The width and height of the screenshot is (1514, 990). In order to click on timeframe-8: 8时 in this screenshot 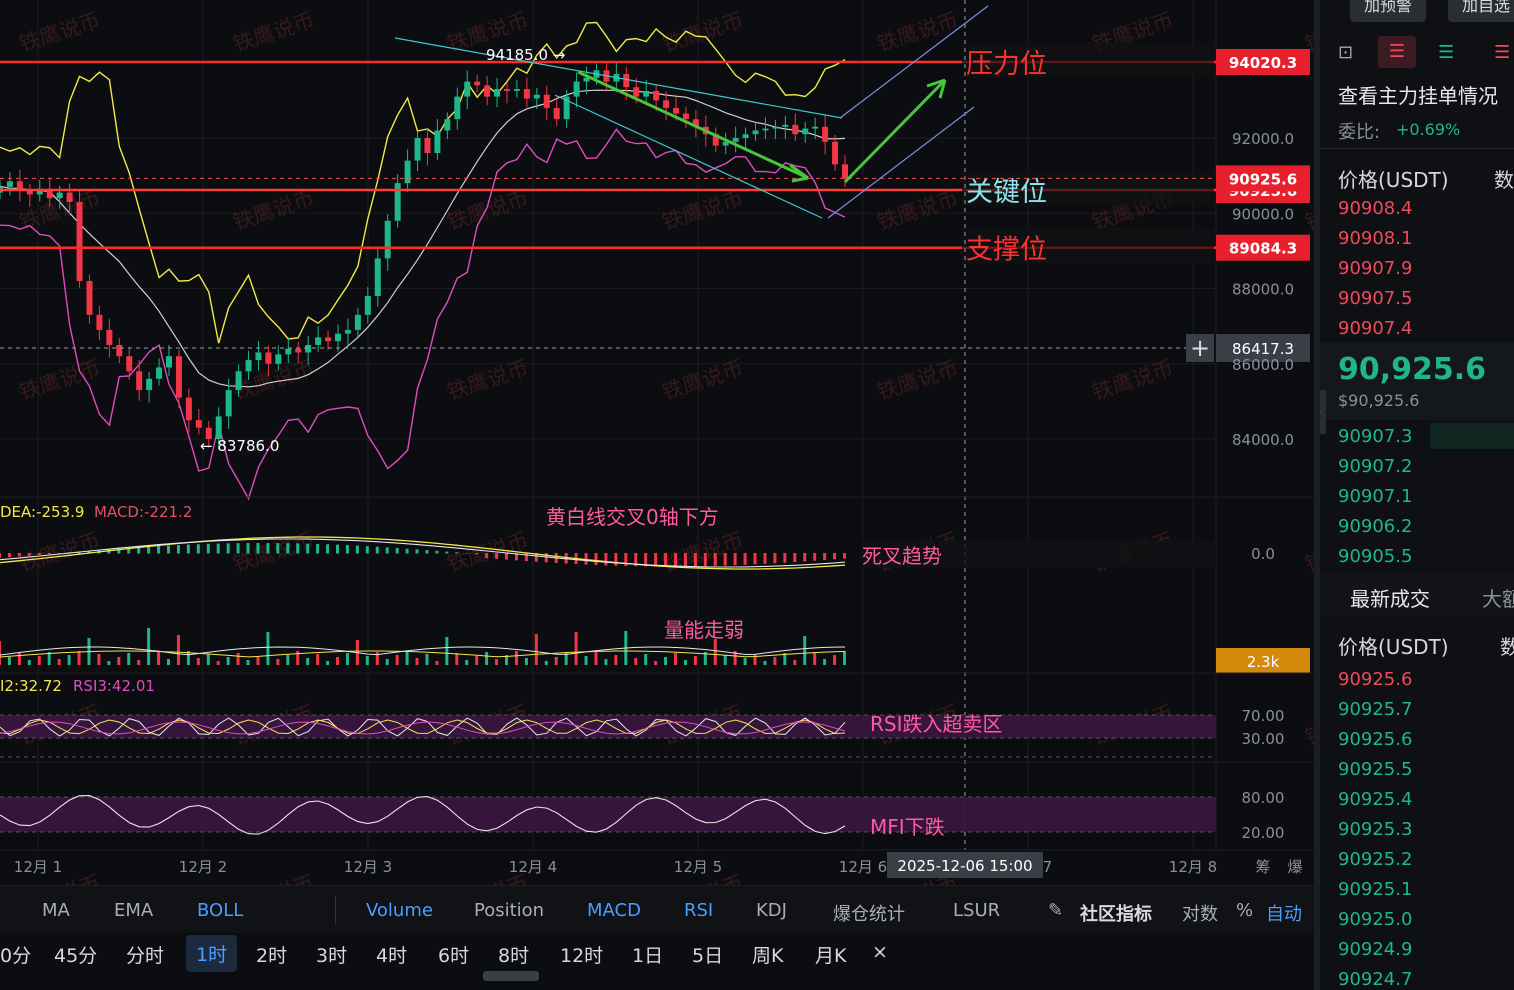, I will do `click(514, 956)`.